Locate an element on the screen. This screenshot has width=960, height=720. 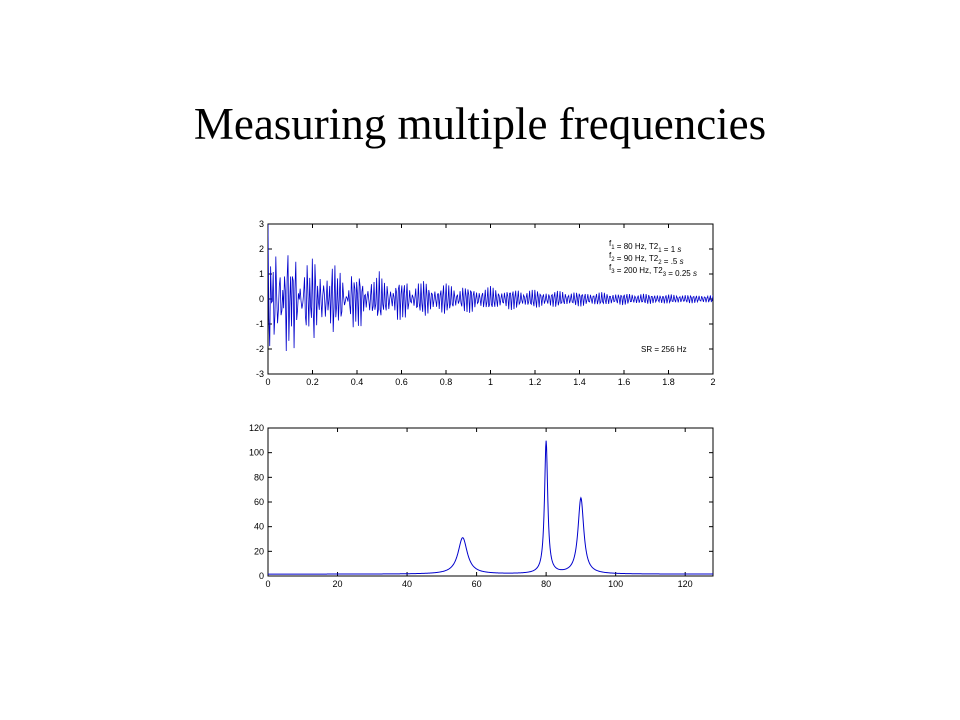
spectrum-ticks: 0 20 40 60 80 100 120 120 100 80 60 40 20 0 is located at coordinates (481, 506).